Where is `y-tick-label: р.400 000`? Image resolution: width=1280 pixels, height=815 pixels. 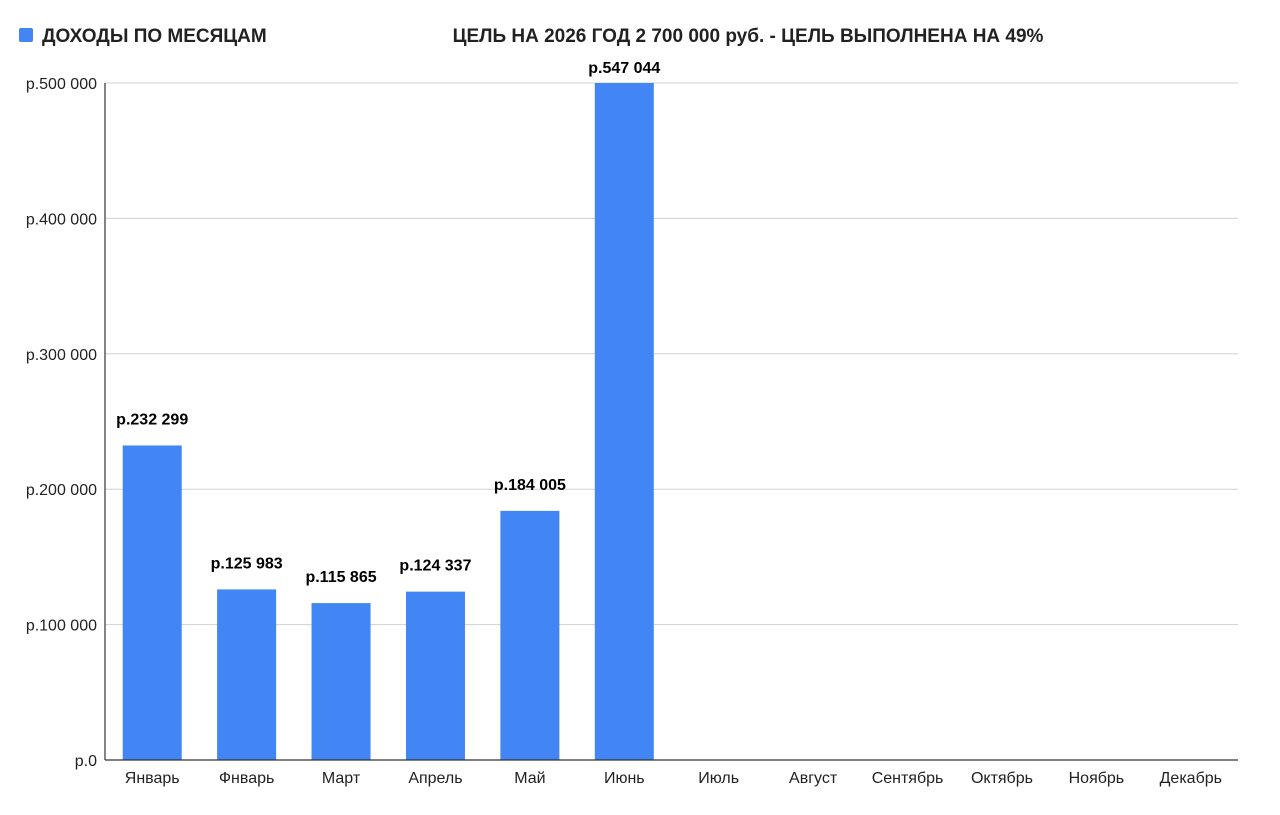 y-tick-label: р.400 000 is located at coordinates (61, 219).